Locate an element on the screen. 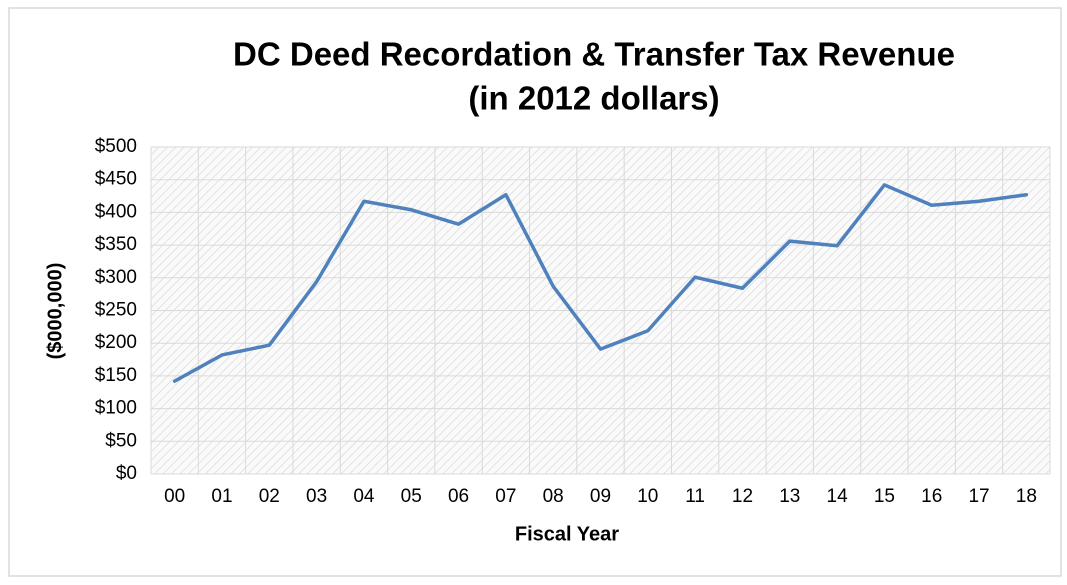 Image resolution: width=1067 pixels, height=585 pixels. x-tick-label: 11 is located at coordinates (695, 496).